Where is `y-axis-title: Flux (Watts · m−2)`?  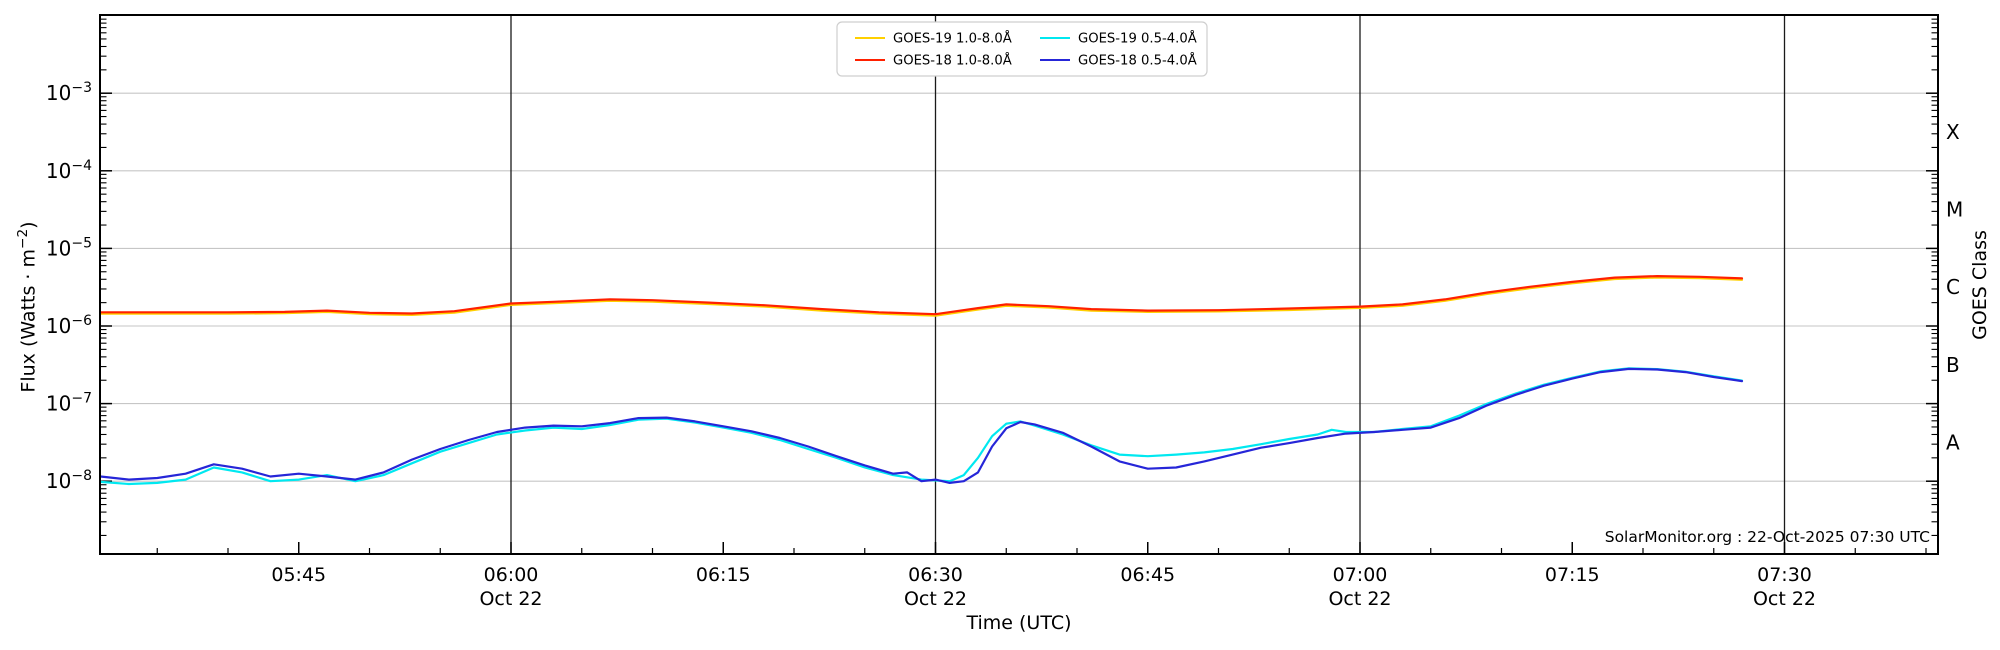 y-axis-title: Flux (Watts · m−2) is located at coordinates (27, 307).